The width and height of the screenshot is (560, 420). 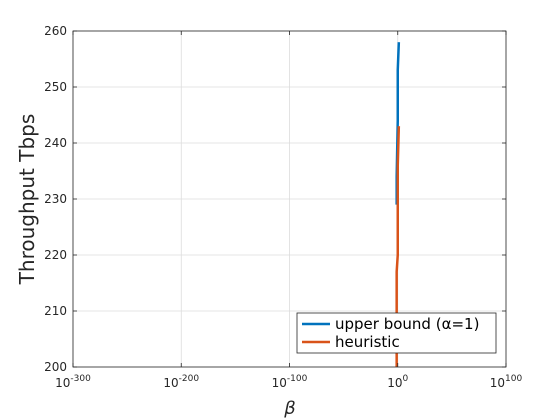 I want to click on series-lines, so click(x=398, y=204).